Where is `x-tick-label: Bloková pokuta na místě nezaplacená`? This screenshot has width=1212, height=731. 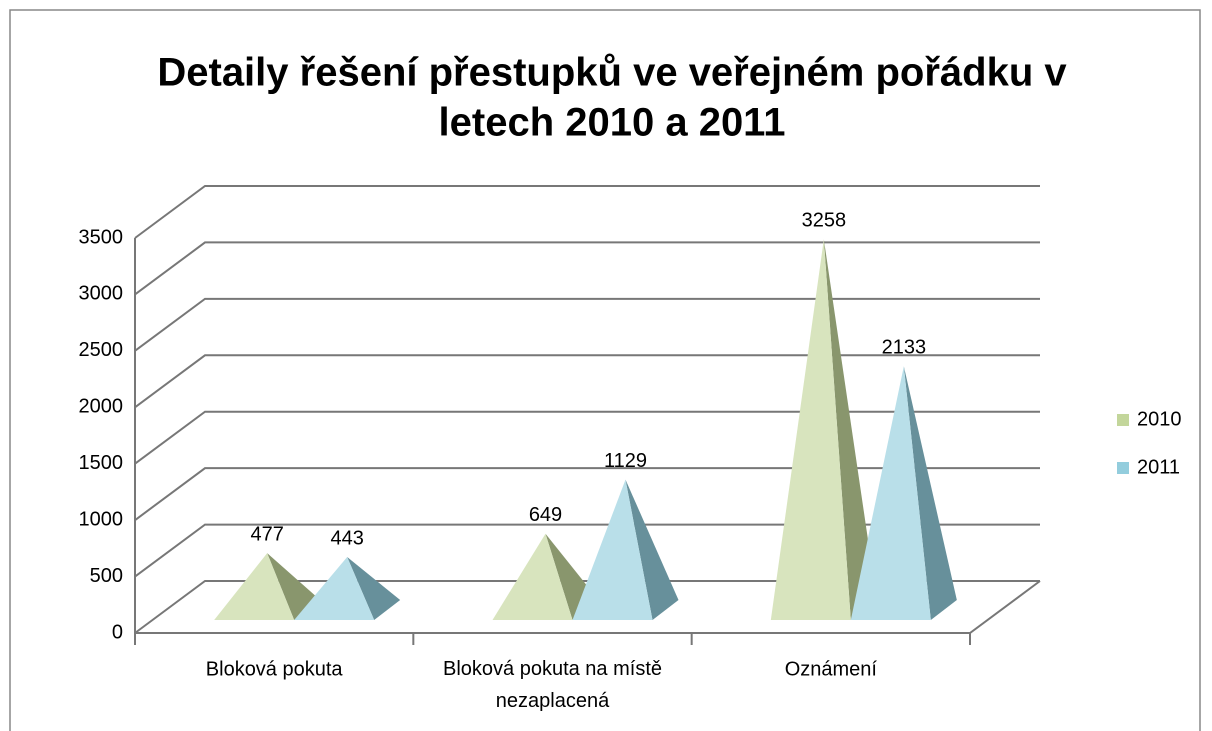 x-tick-label: Bloková pokuta na místě nezaplacená is located at coordinates (552, 685).